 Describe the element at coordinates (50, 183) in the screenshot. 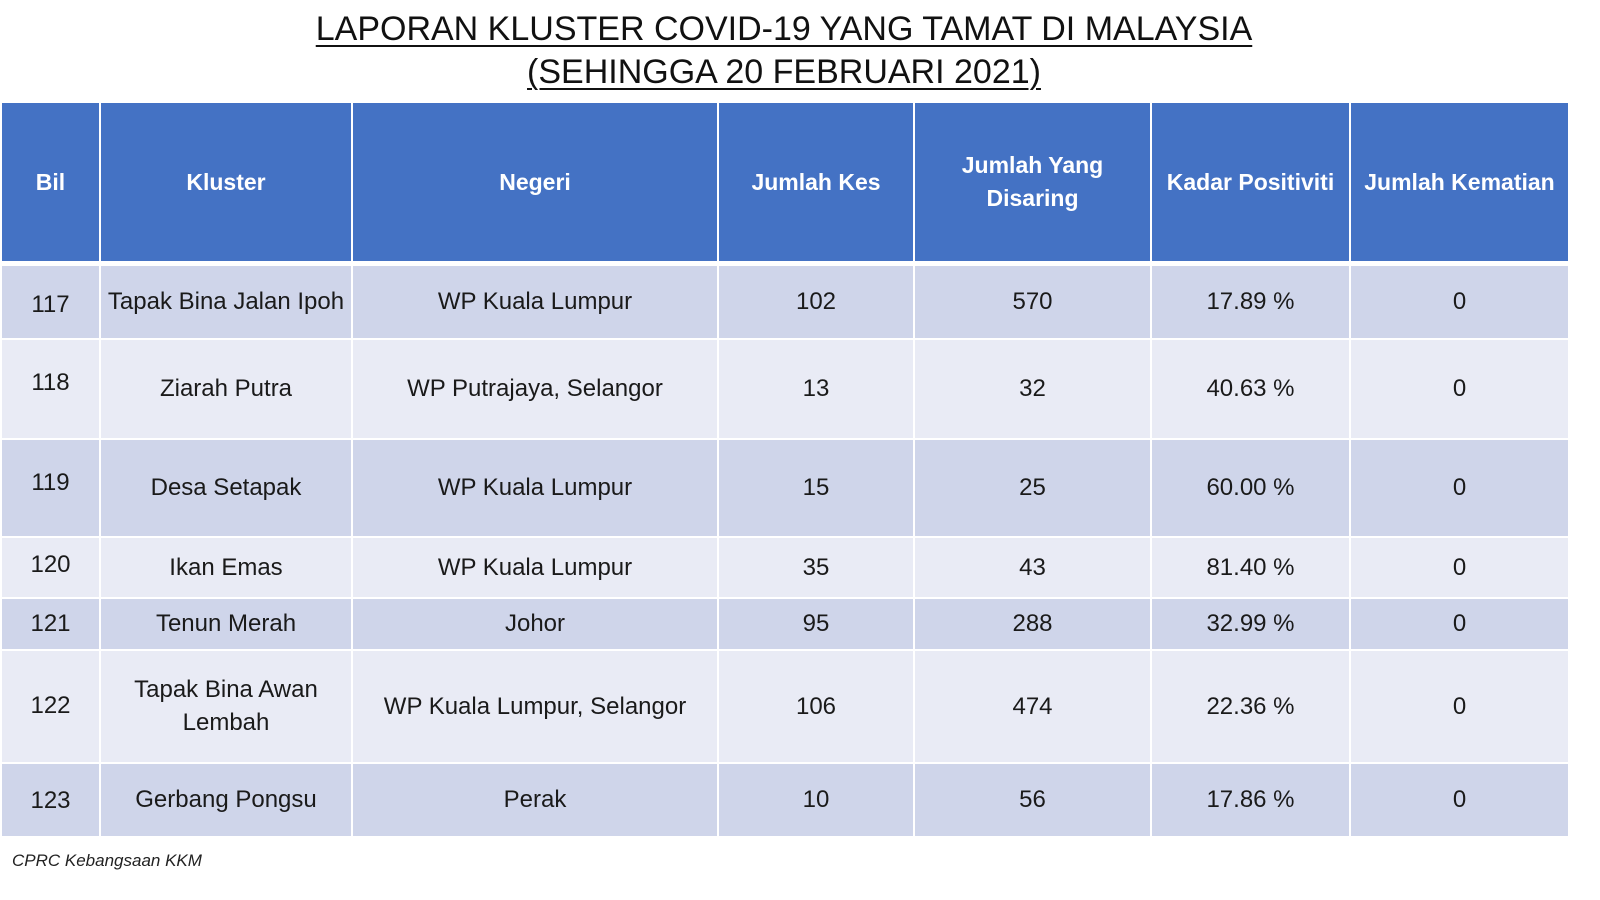

I see `header-bil: Bil` at that location.